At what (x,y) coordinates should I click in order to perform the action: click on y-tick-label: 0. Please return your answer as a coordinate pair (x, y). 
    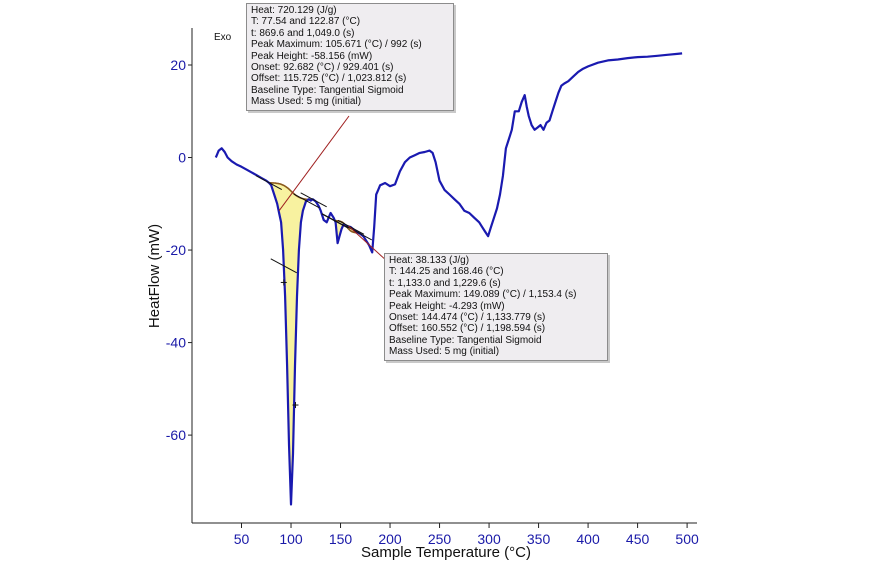
    Looking at the image, I should click on (182, 158).